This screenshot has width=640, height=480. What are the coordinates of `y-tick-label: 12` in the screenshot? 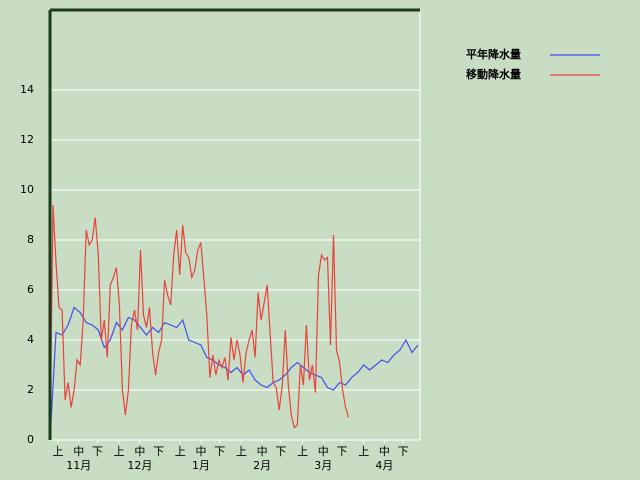 It's located at (27, 139).